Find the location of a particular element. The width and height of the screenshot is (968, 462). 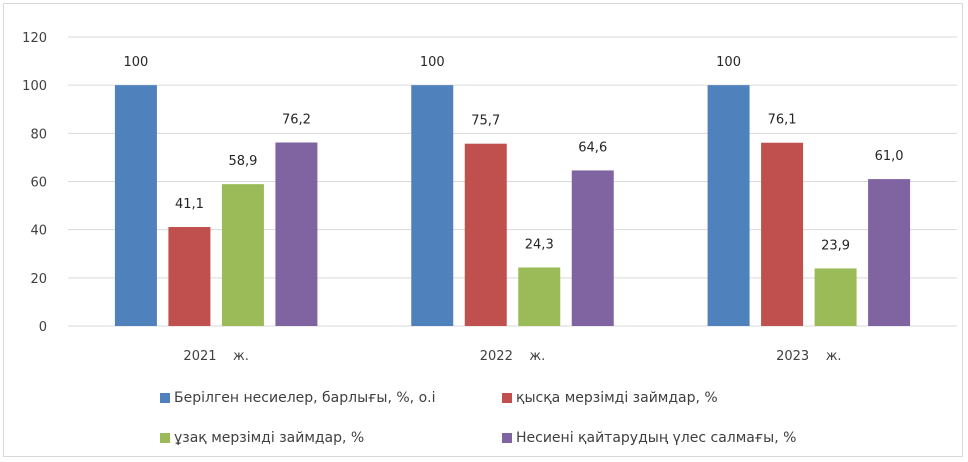

legend-item-long-term-loans: ұзақ мерзімді займдар, % is located at coordinates (262, 438).